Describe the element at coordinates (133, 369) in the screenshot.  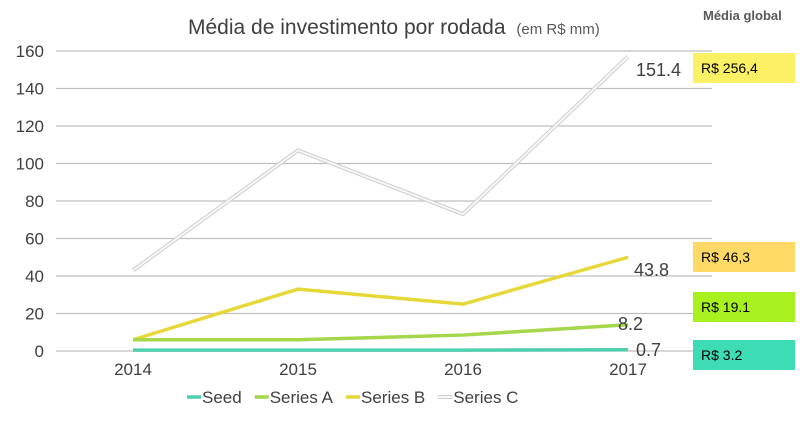
I see `x-tick-label: 2014` at that location.